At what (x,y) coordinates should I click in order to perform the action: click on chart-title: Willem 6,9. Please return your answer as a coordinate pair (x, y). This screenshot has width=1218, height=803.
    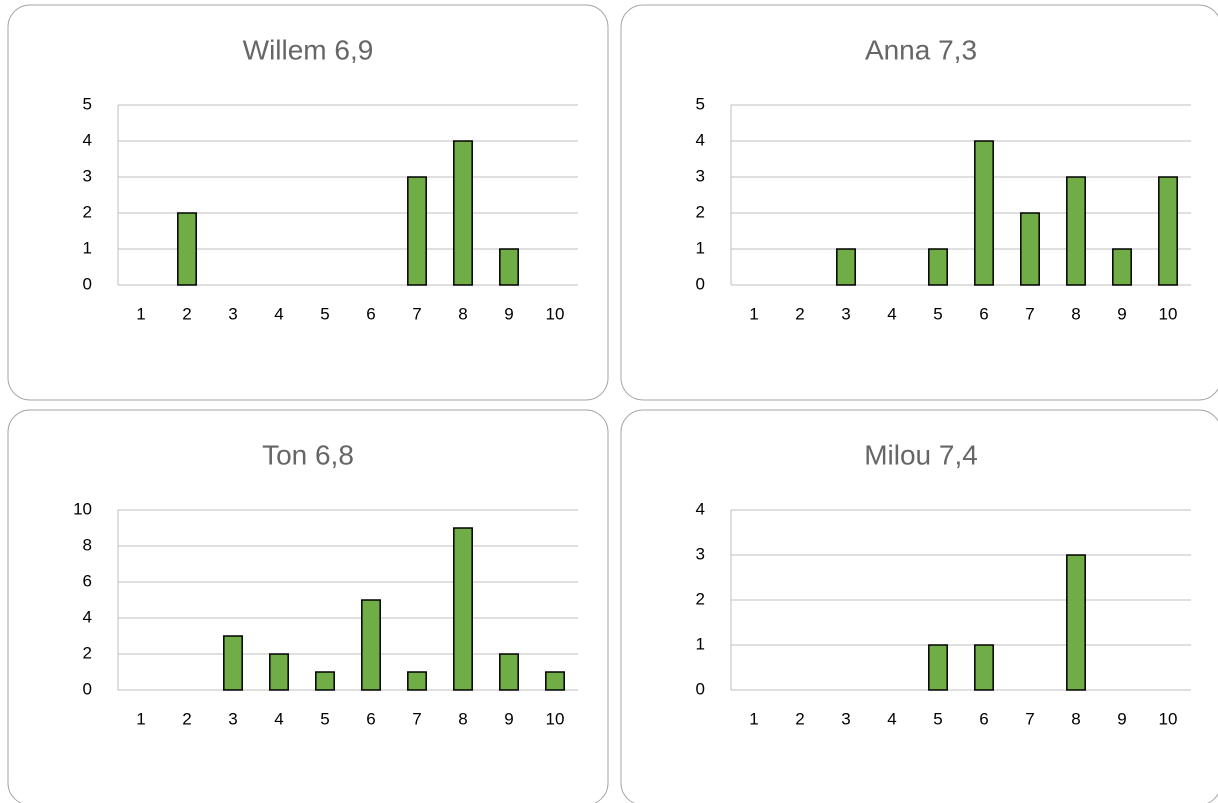
    Looking at the image, I should click on (308, 49).